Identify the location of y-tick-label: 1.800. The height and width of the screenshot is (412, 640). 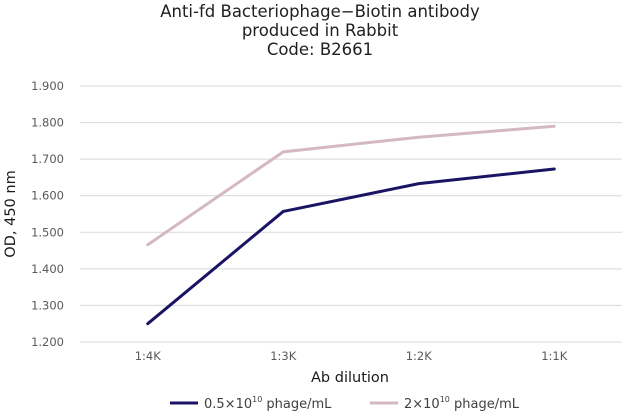
(47, 123).